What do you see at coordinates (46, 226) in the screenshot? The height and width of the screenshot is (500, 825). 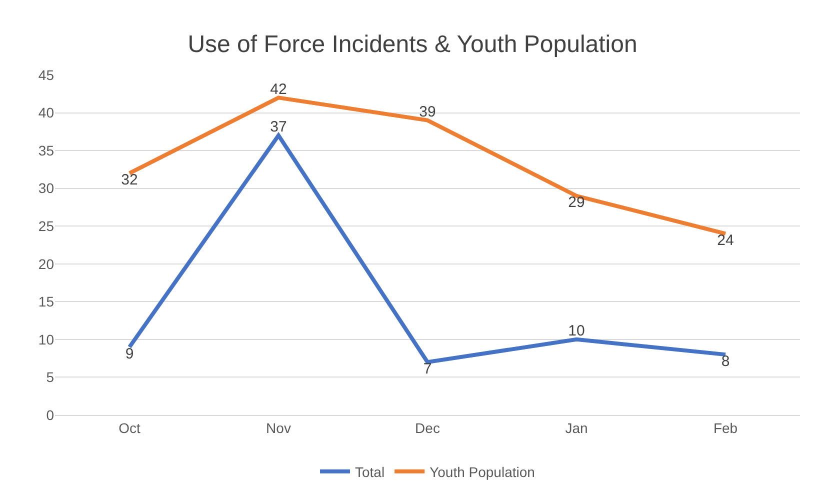 I see `y-tick-label: 25` at bounding box center [46, 226].